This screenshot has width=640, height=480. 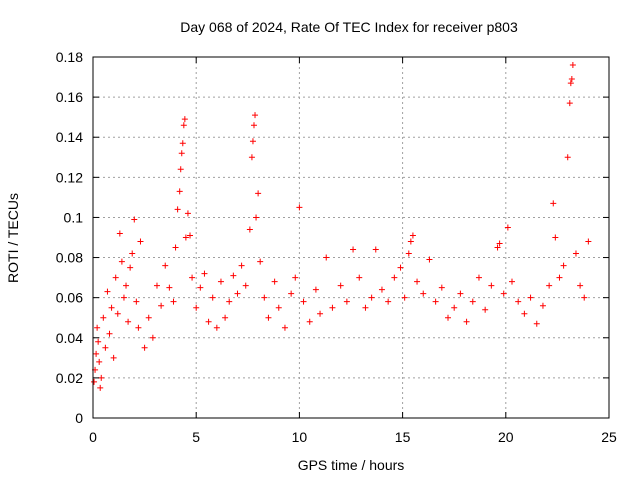 What do you see at coordinates (300, 437) in the screenshot?
I see `x-tick-label: 10` at bounding box center [300, 437].